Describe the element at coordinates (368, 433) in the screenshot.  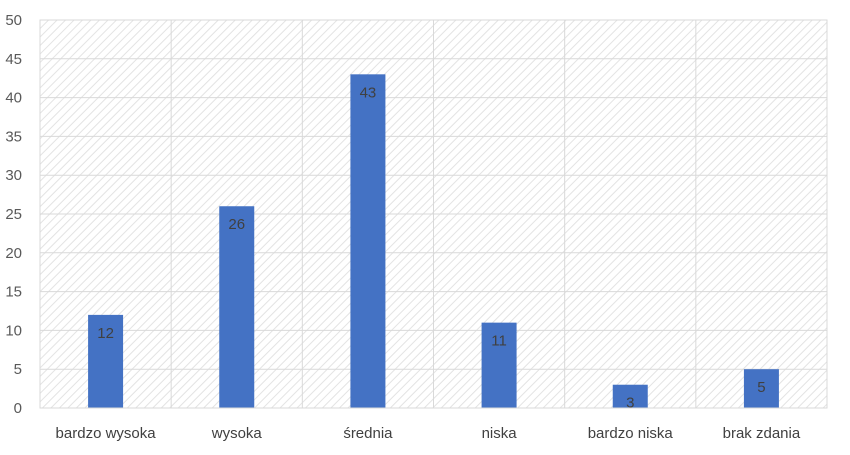
I see `x-tick-label: średnia` at that location.